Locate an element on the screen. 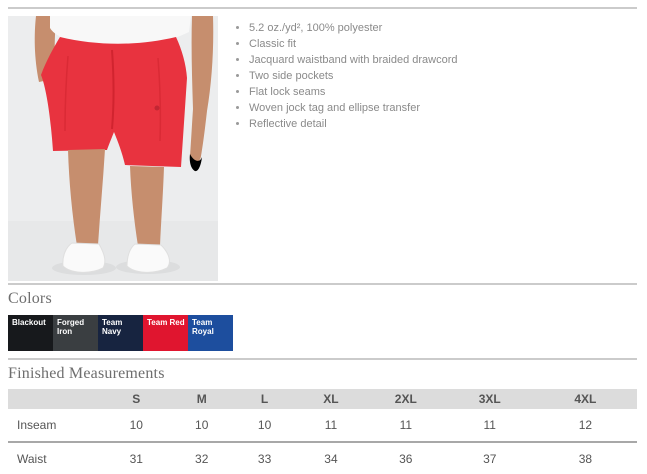 Image resolution: width=647 pixels, height=474 pixels. model-left-leg is located at coordinates (86, 197).